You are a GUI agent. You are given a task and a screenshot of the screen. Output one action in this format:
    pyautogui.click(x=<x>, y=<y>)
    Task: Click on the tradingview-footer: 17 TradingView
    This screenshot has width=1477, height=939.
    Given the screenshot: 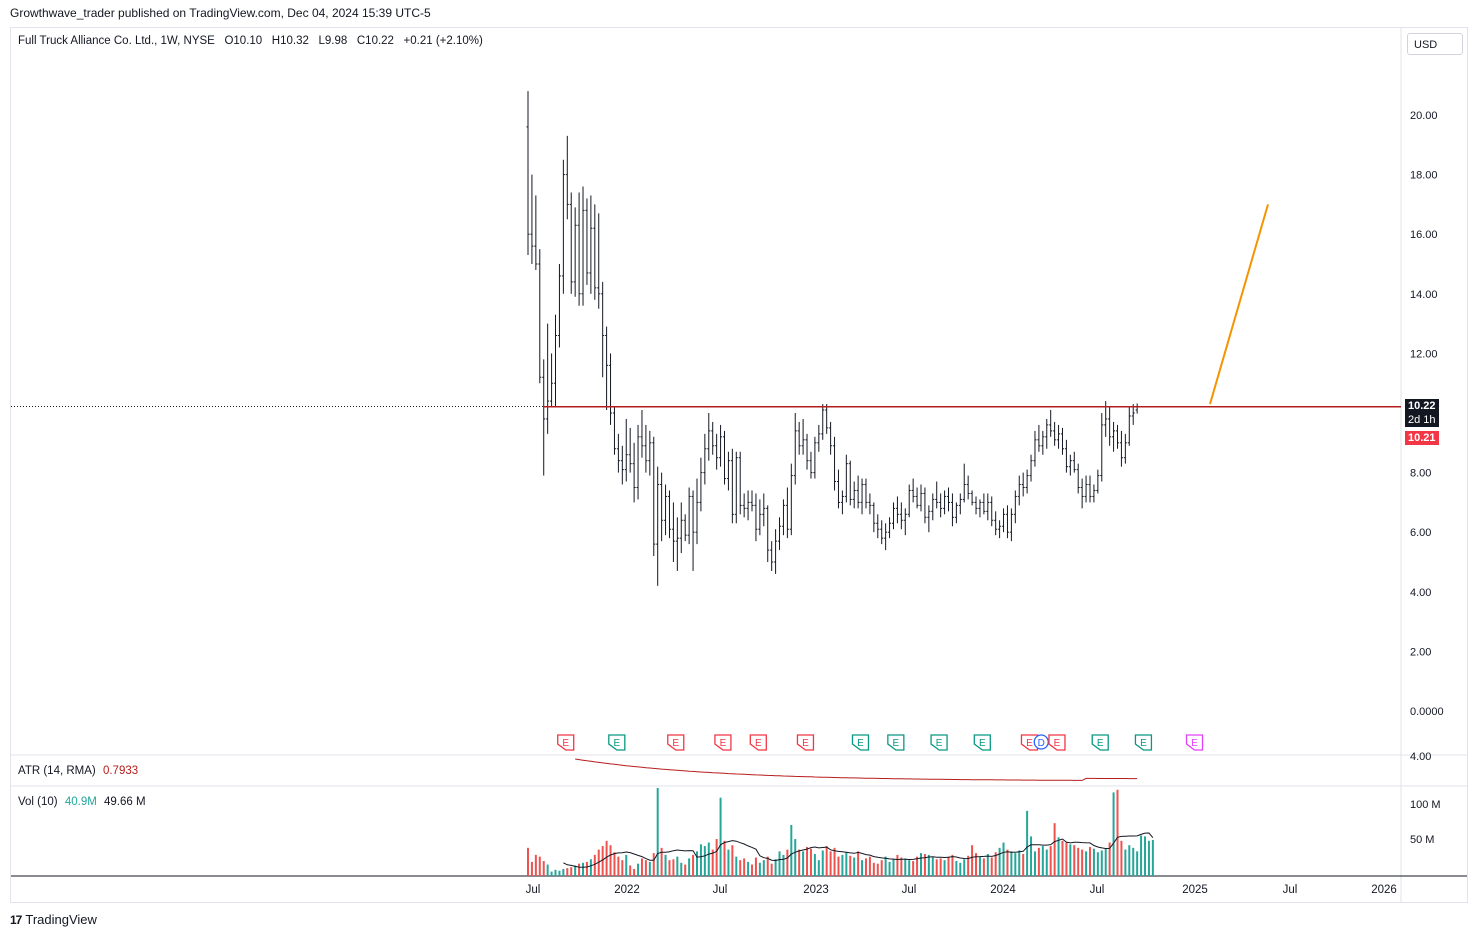 What is the action you would take?
    pyautogui.click(x=53, y=919)
    